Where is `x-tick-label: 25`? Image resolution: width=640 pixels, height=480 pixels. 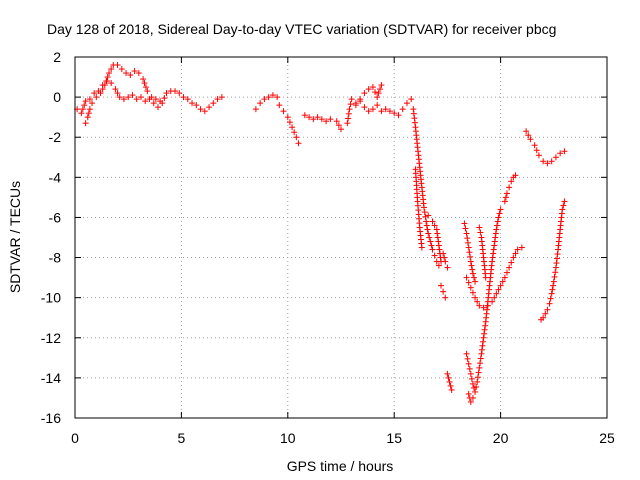
x-tick-label: 25 is located at coordinates (607, 438).